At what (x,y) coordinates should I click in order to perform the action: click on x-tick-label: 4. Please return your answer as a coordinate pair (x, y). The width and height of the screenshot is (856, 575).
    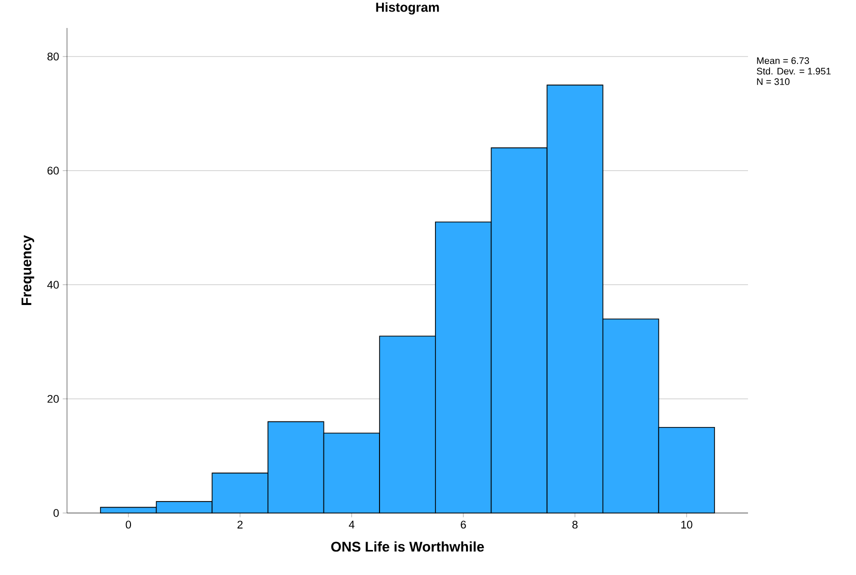
    Looking at the image, I should click on (351, 524).